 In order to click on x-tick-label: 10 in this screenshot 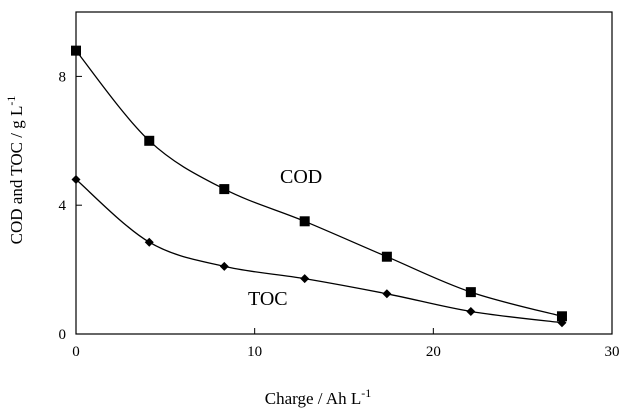, I will do `click(254, 352)`.